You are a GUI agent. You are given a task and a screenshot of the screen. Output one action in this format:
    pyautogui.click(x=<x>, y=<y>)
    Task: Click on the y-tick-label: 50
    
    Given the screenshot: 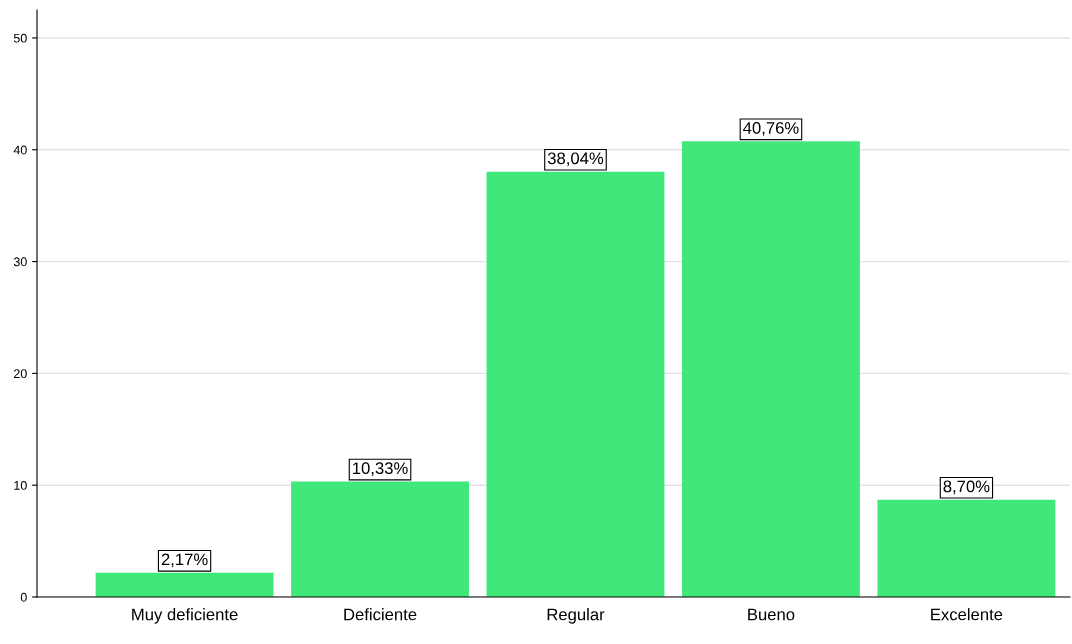 What is the action you would take?
    pyautogui.click(x=20, y=38)
    